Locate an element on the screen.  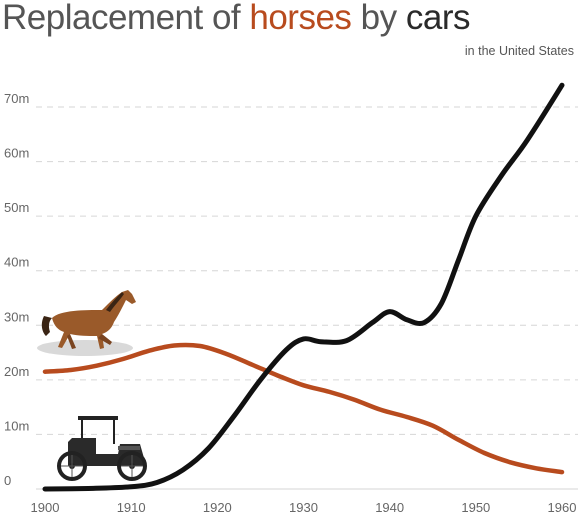
x-axis-ticks: 1900 1910 1920 1930 1940 1950 1960 is located at coordinates (304, 507).